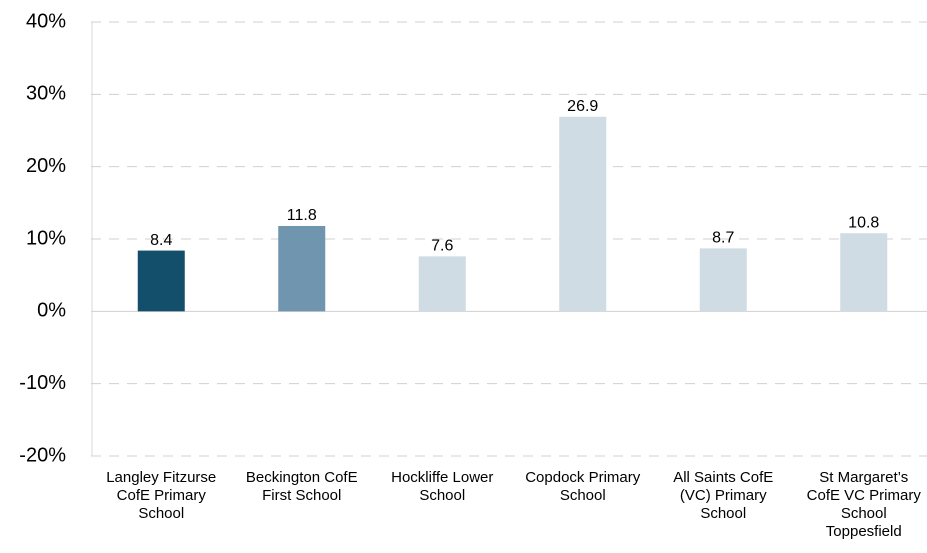  Describe the element at coordinates (42, 455) in the screenshot. I see `y-tick-label: -20%` at that location.